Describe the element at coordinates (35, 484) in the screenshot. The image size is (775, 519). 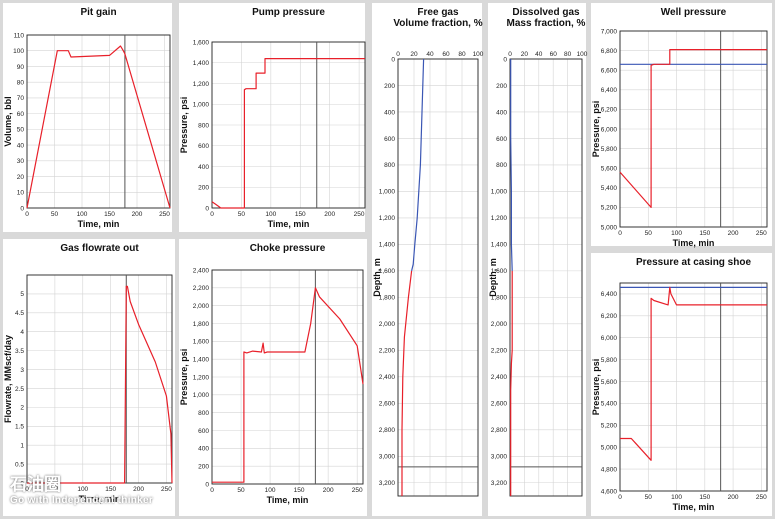
I see `watermark-logo-text: 石油圈` at that location.